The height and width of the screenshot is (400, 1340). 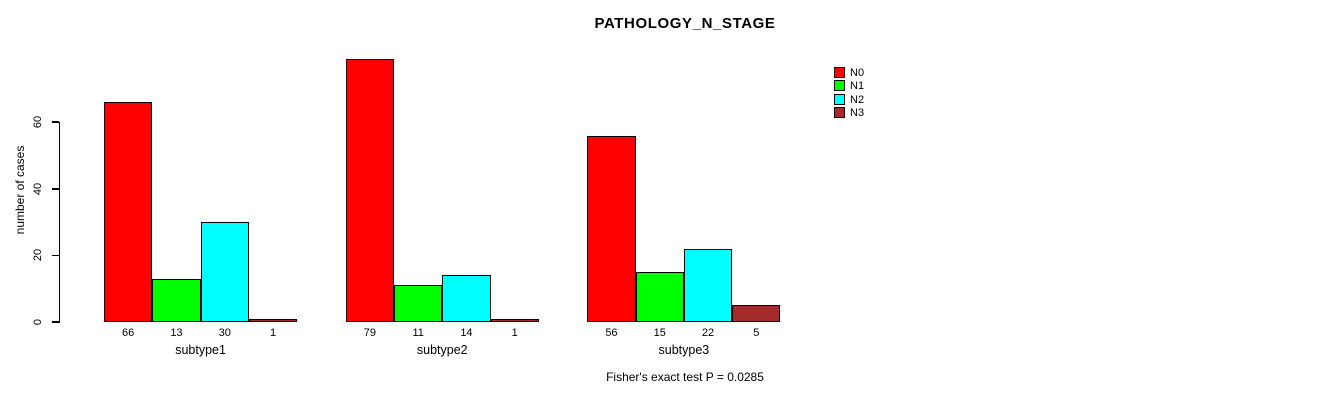 What do you see at coordinates (20, 190) in the screenshot?
I see `y-axis-label: number of cases` at bounding box center [20, 190].